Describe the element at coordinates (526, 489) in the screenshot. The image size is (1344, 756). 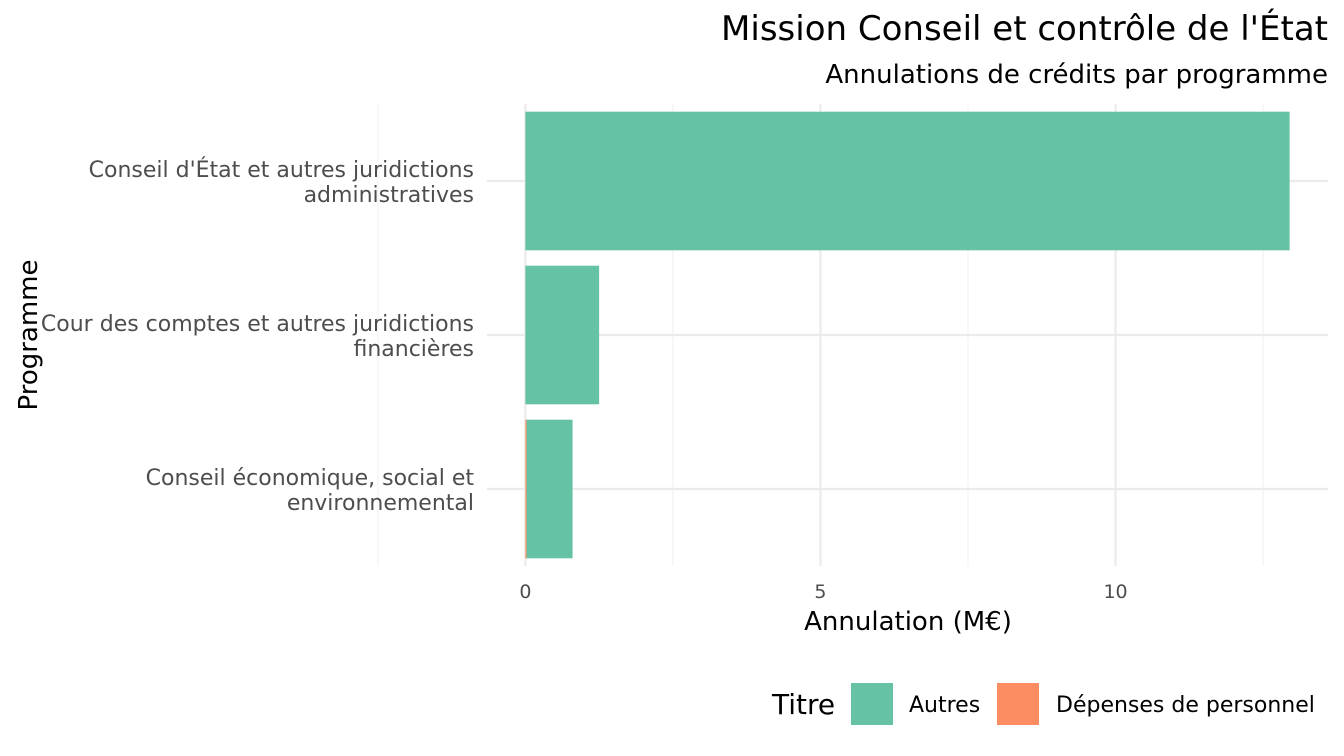
I see `bar-personnel` at that location.